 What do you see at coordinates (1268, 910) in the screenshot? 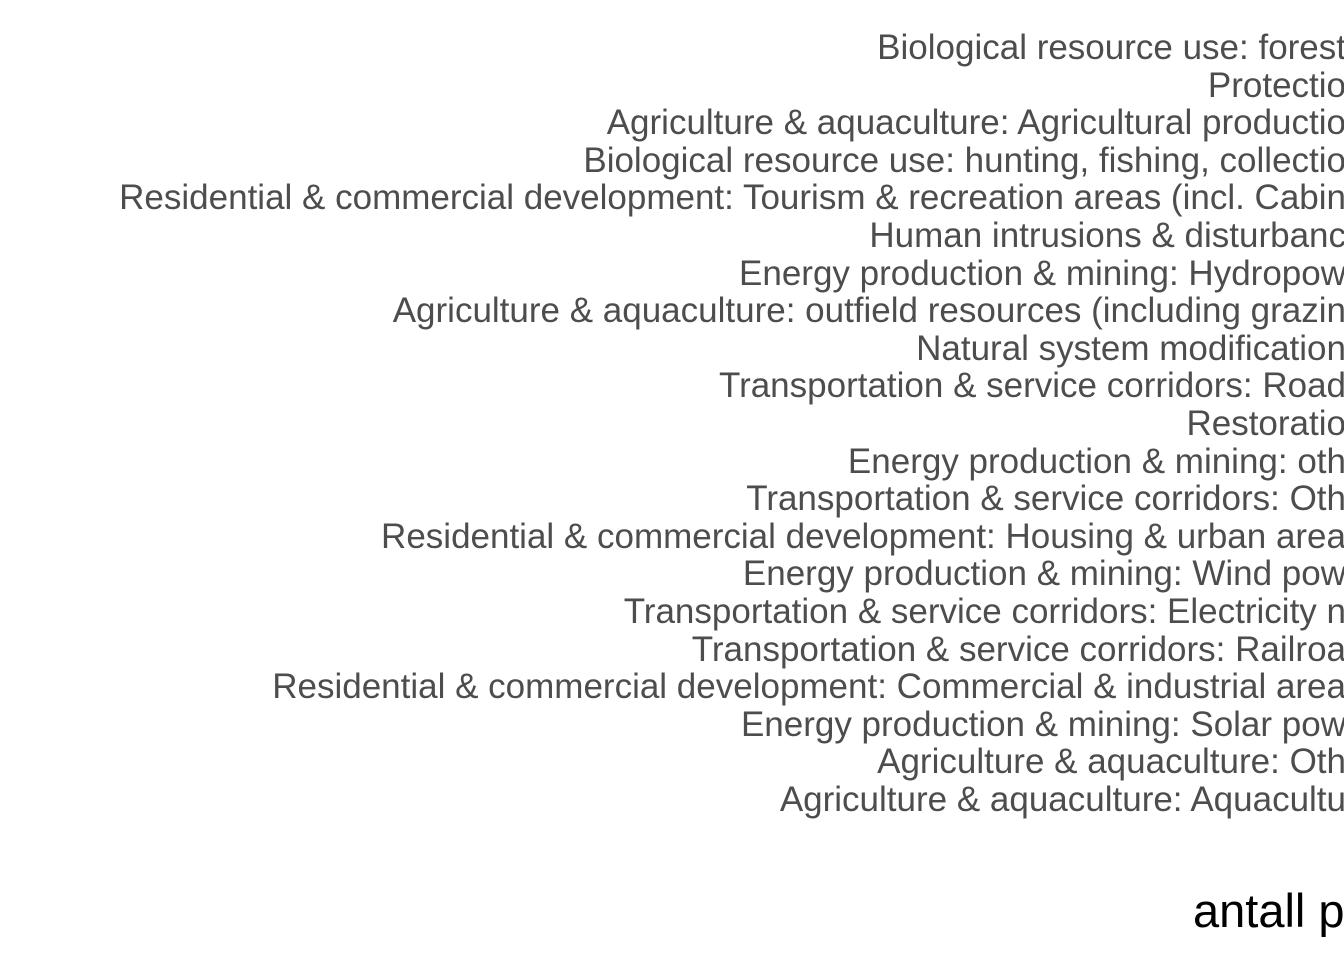
I see `x-axis-title: antall p` at bounding box center [1268, 910].